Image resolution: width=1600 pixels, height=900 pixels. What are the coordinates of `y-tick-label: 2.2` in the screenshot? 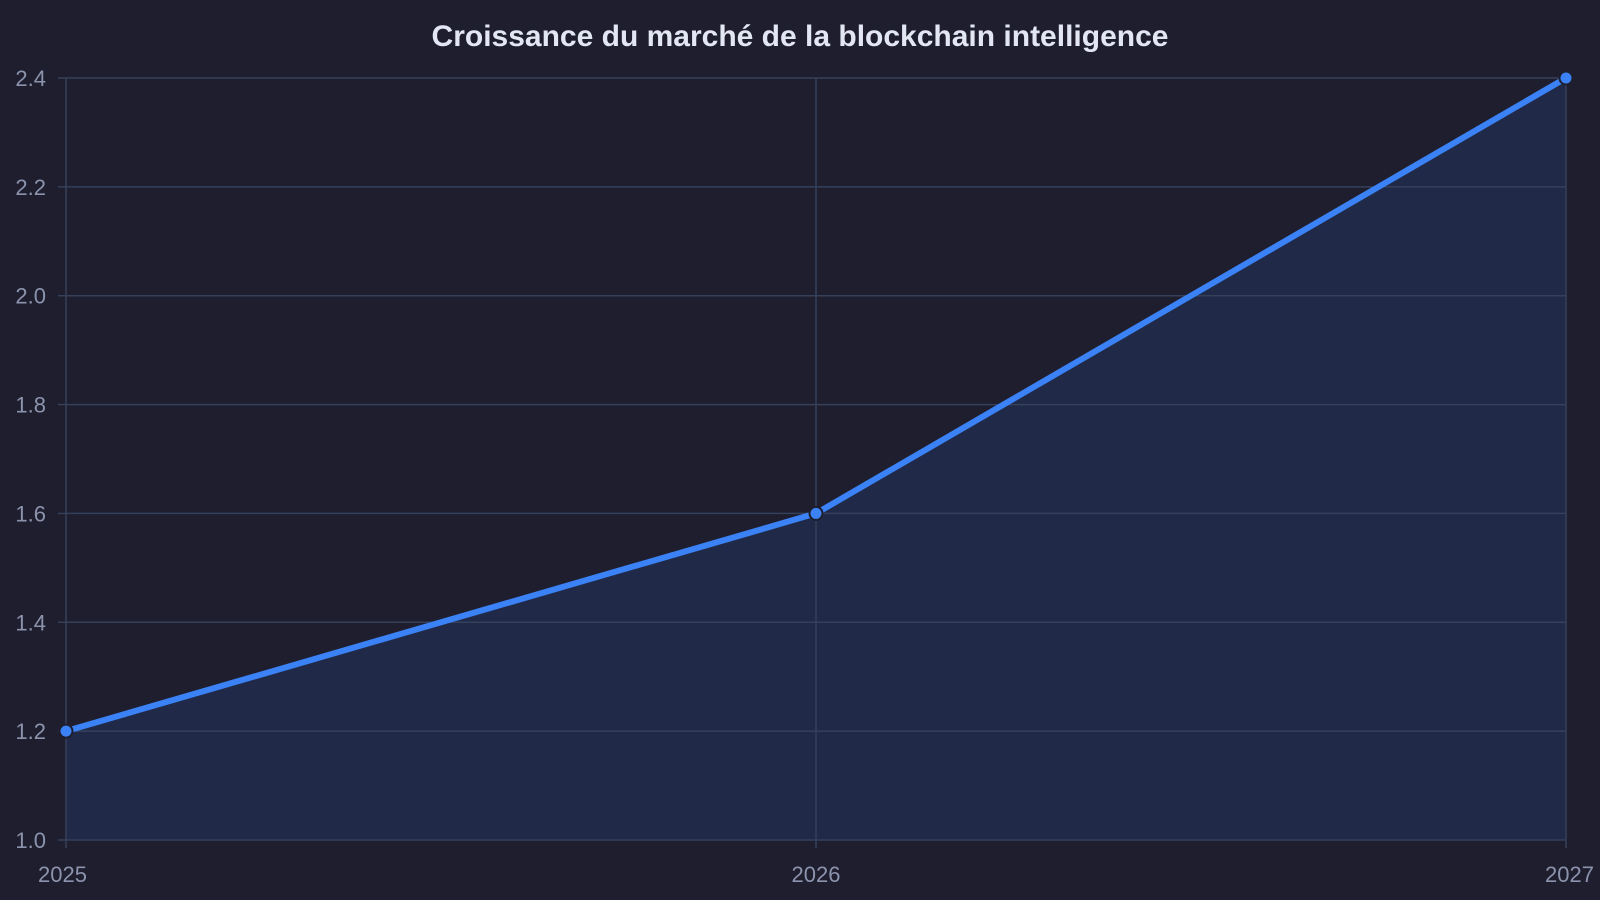 It's located at (30, 187).